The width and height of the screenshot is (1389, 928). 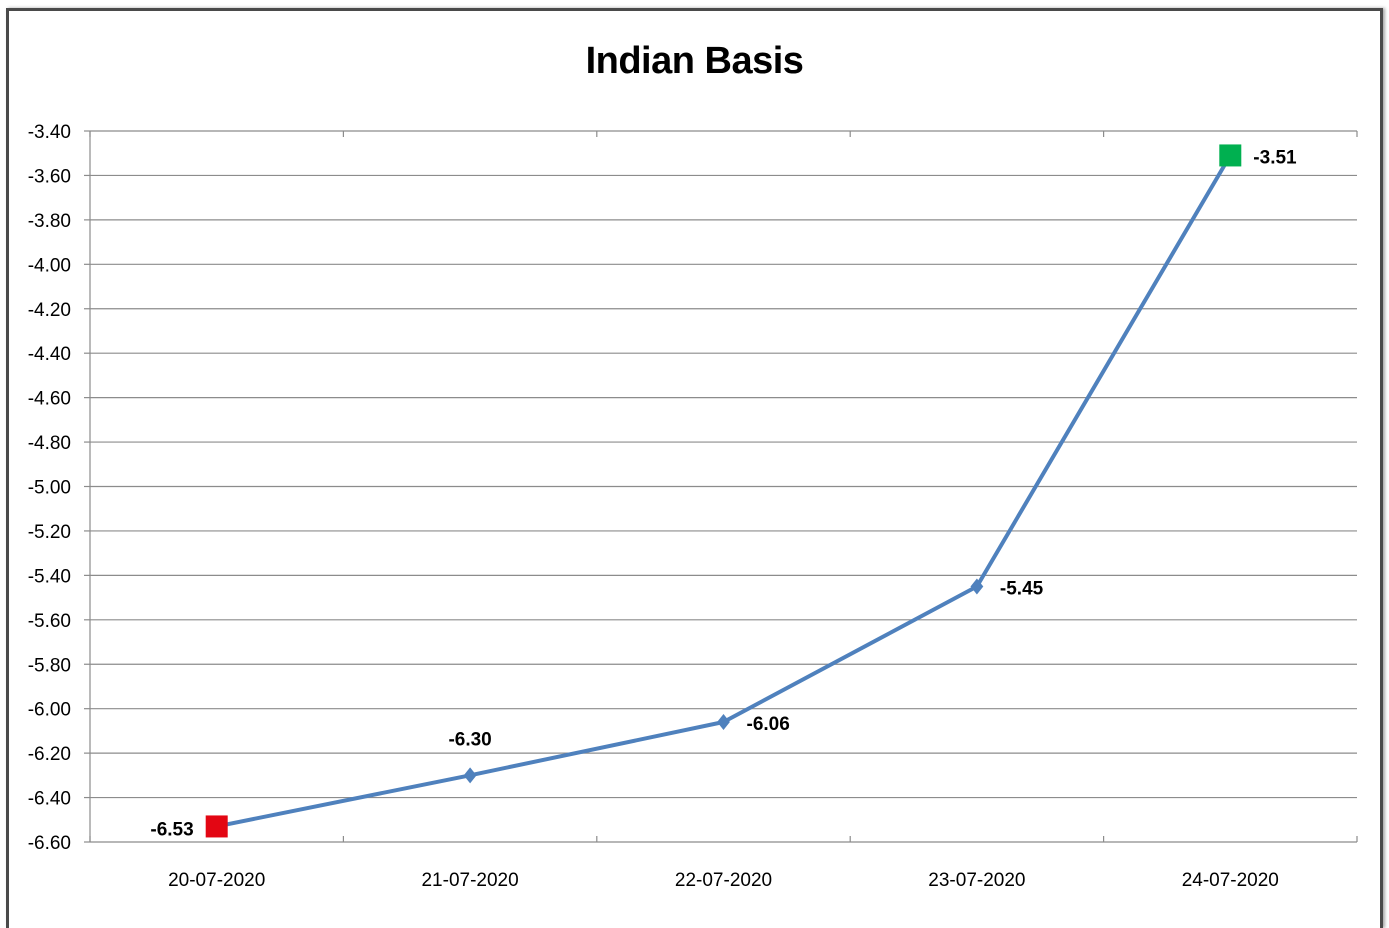 I want to click on y-tick-label: -5.80, so click(x=49, y=665).